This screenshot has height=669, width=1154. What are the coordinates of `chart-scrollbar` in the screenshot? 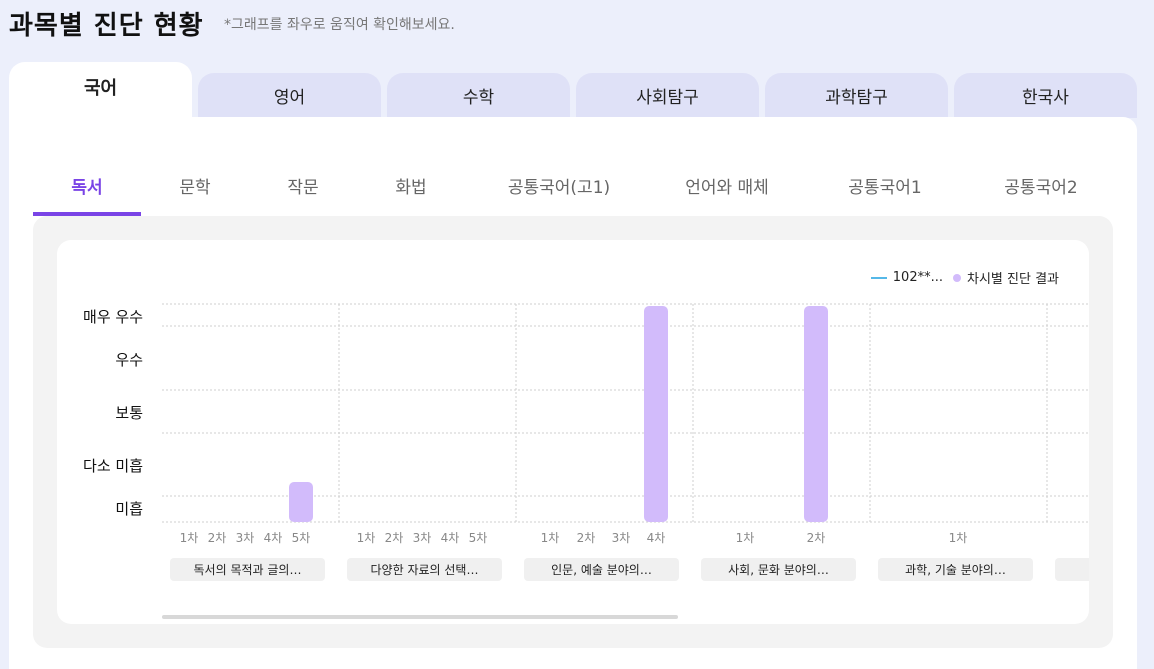 It's located at (420, 617).